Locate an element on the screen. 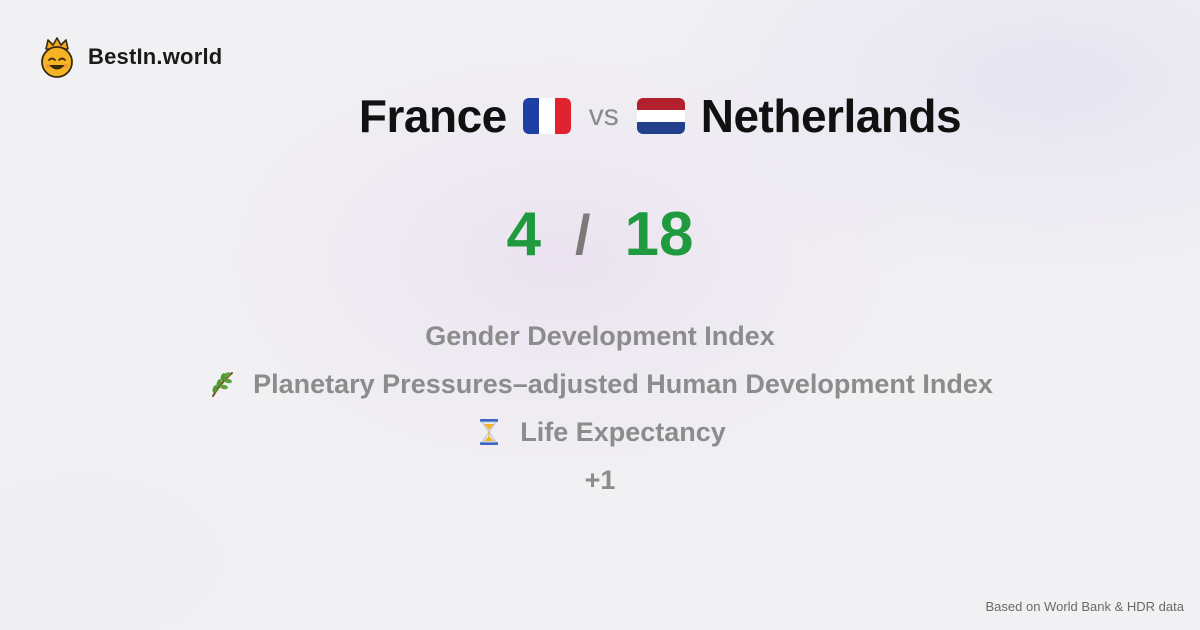  score-left: 4 is located at coordinates (523, 234).